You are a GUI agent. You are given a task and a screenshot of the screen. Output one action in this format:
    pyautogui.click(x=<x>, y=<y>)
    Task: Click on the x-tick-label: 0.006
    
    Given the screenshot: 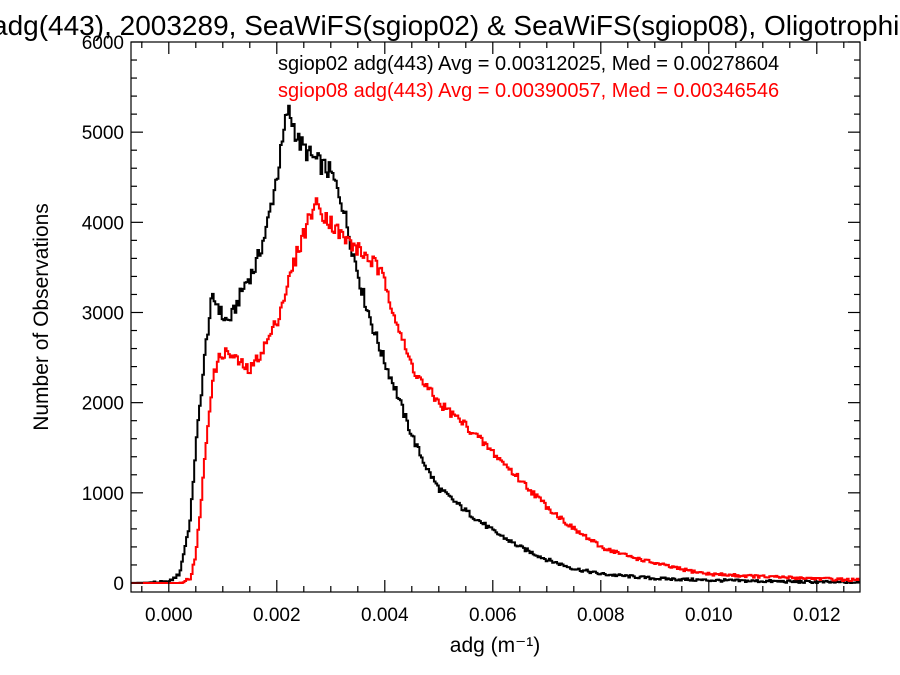 What is the action you would take?
    pyautogui.click(x=493, y=615)
    